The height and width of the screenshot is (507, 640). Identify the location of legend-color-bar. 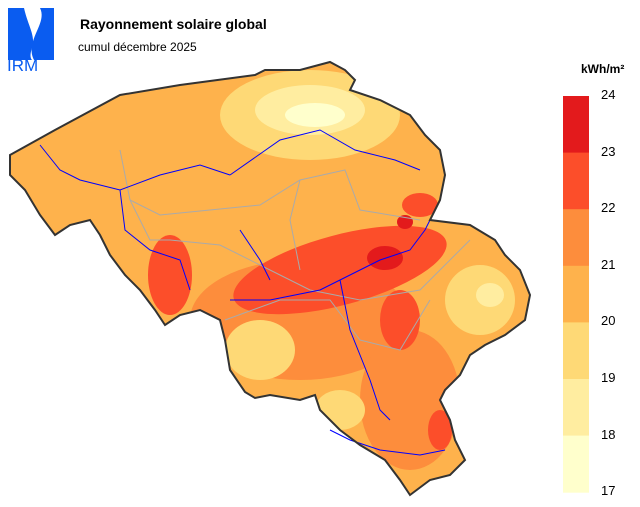
(576, 294).